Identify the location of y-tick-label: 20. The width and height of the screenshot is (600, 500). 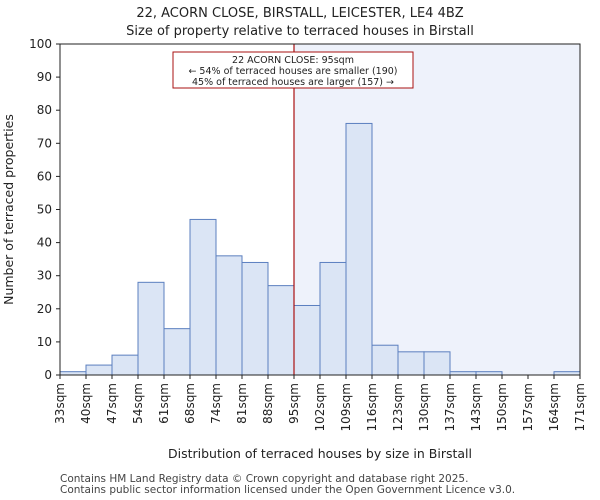
(44, 309).